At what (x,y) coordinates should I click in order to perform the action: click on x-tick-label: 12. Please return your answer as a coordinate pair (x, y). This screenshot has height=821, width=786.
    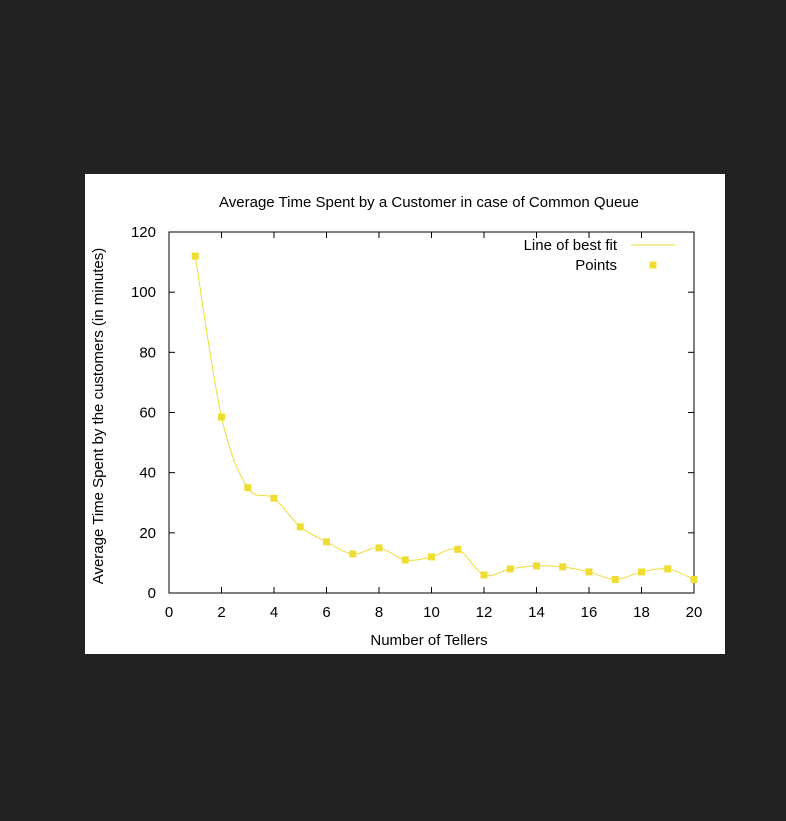
    Looking at the image, I should click on (484, 612).